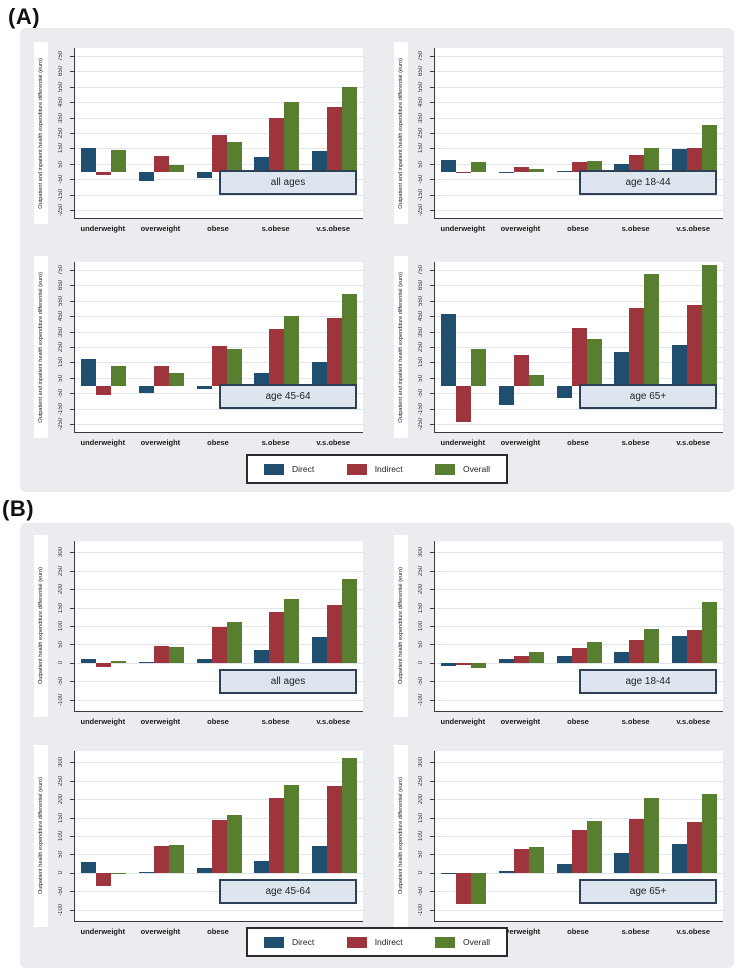  What do you see at coordinates (420, 699) in the screenshot?
I see `y-tick-text: -100` at bounding box center [420, 699].